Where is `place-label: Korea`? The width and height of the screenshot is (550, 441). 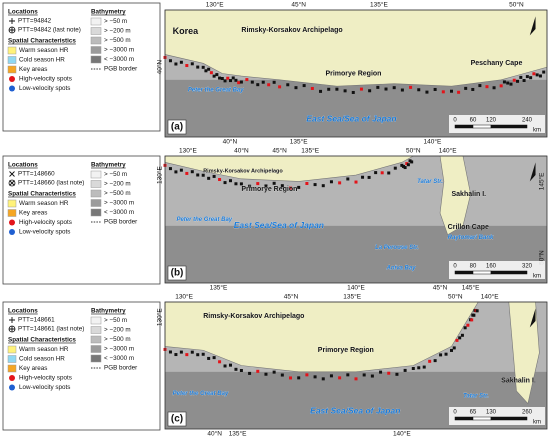 place-label: Korea is located at coordinates (186, 31).